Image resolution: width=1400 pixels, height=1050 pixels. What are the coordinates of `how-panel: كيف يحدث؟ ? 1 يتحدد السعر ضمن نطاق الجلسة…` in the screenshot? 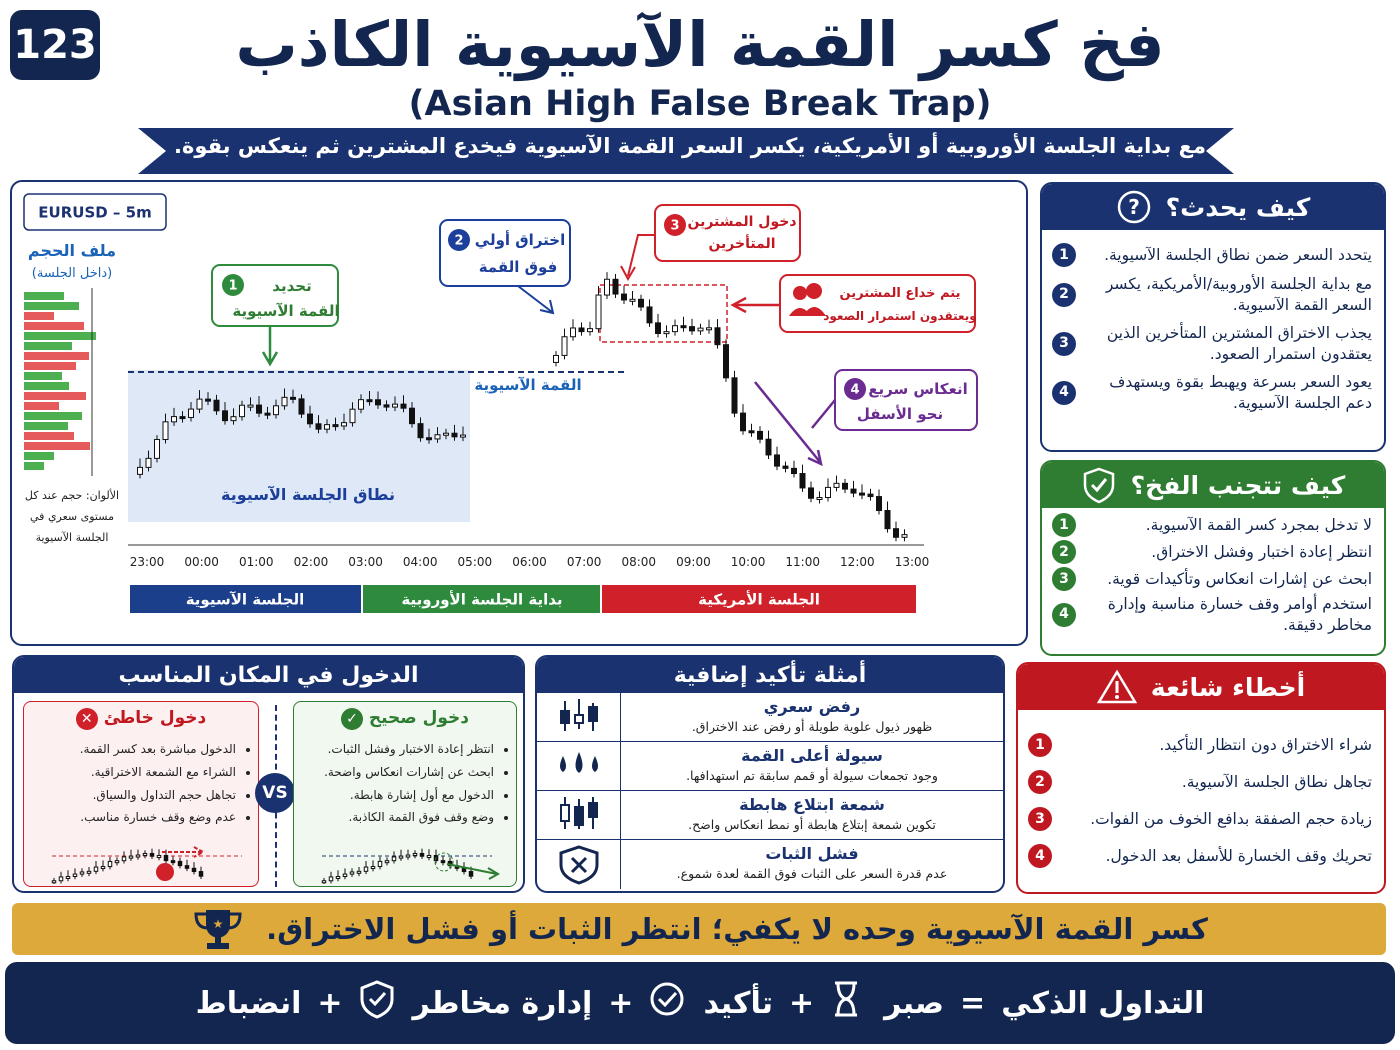 It's located at (1213, 317).